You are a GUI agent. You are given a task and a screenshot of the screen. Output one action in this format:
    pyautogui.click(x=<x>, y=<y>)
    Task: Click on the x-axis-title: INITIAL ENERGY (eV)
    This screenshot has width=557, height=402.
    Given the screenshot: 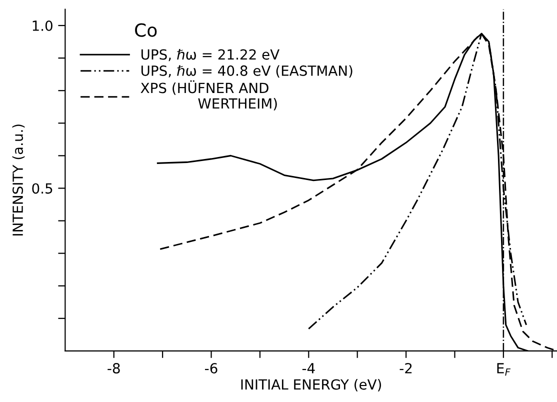 What is the action you would take?
    pyautogui.click(x=311, y=385)
    